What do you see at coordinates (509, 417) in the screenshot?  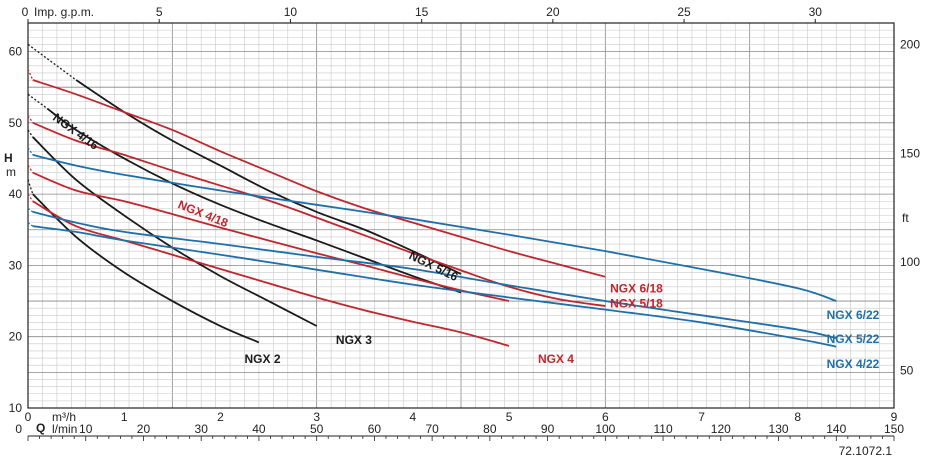 I see `bottom-tick-label-m3h: 5` at bounding box center [509, 417].